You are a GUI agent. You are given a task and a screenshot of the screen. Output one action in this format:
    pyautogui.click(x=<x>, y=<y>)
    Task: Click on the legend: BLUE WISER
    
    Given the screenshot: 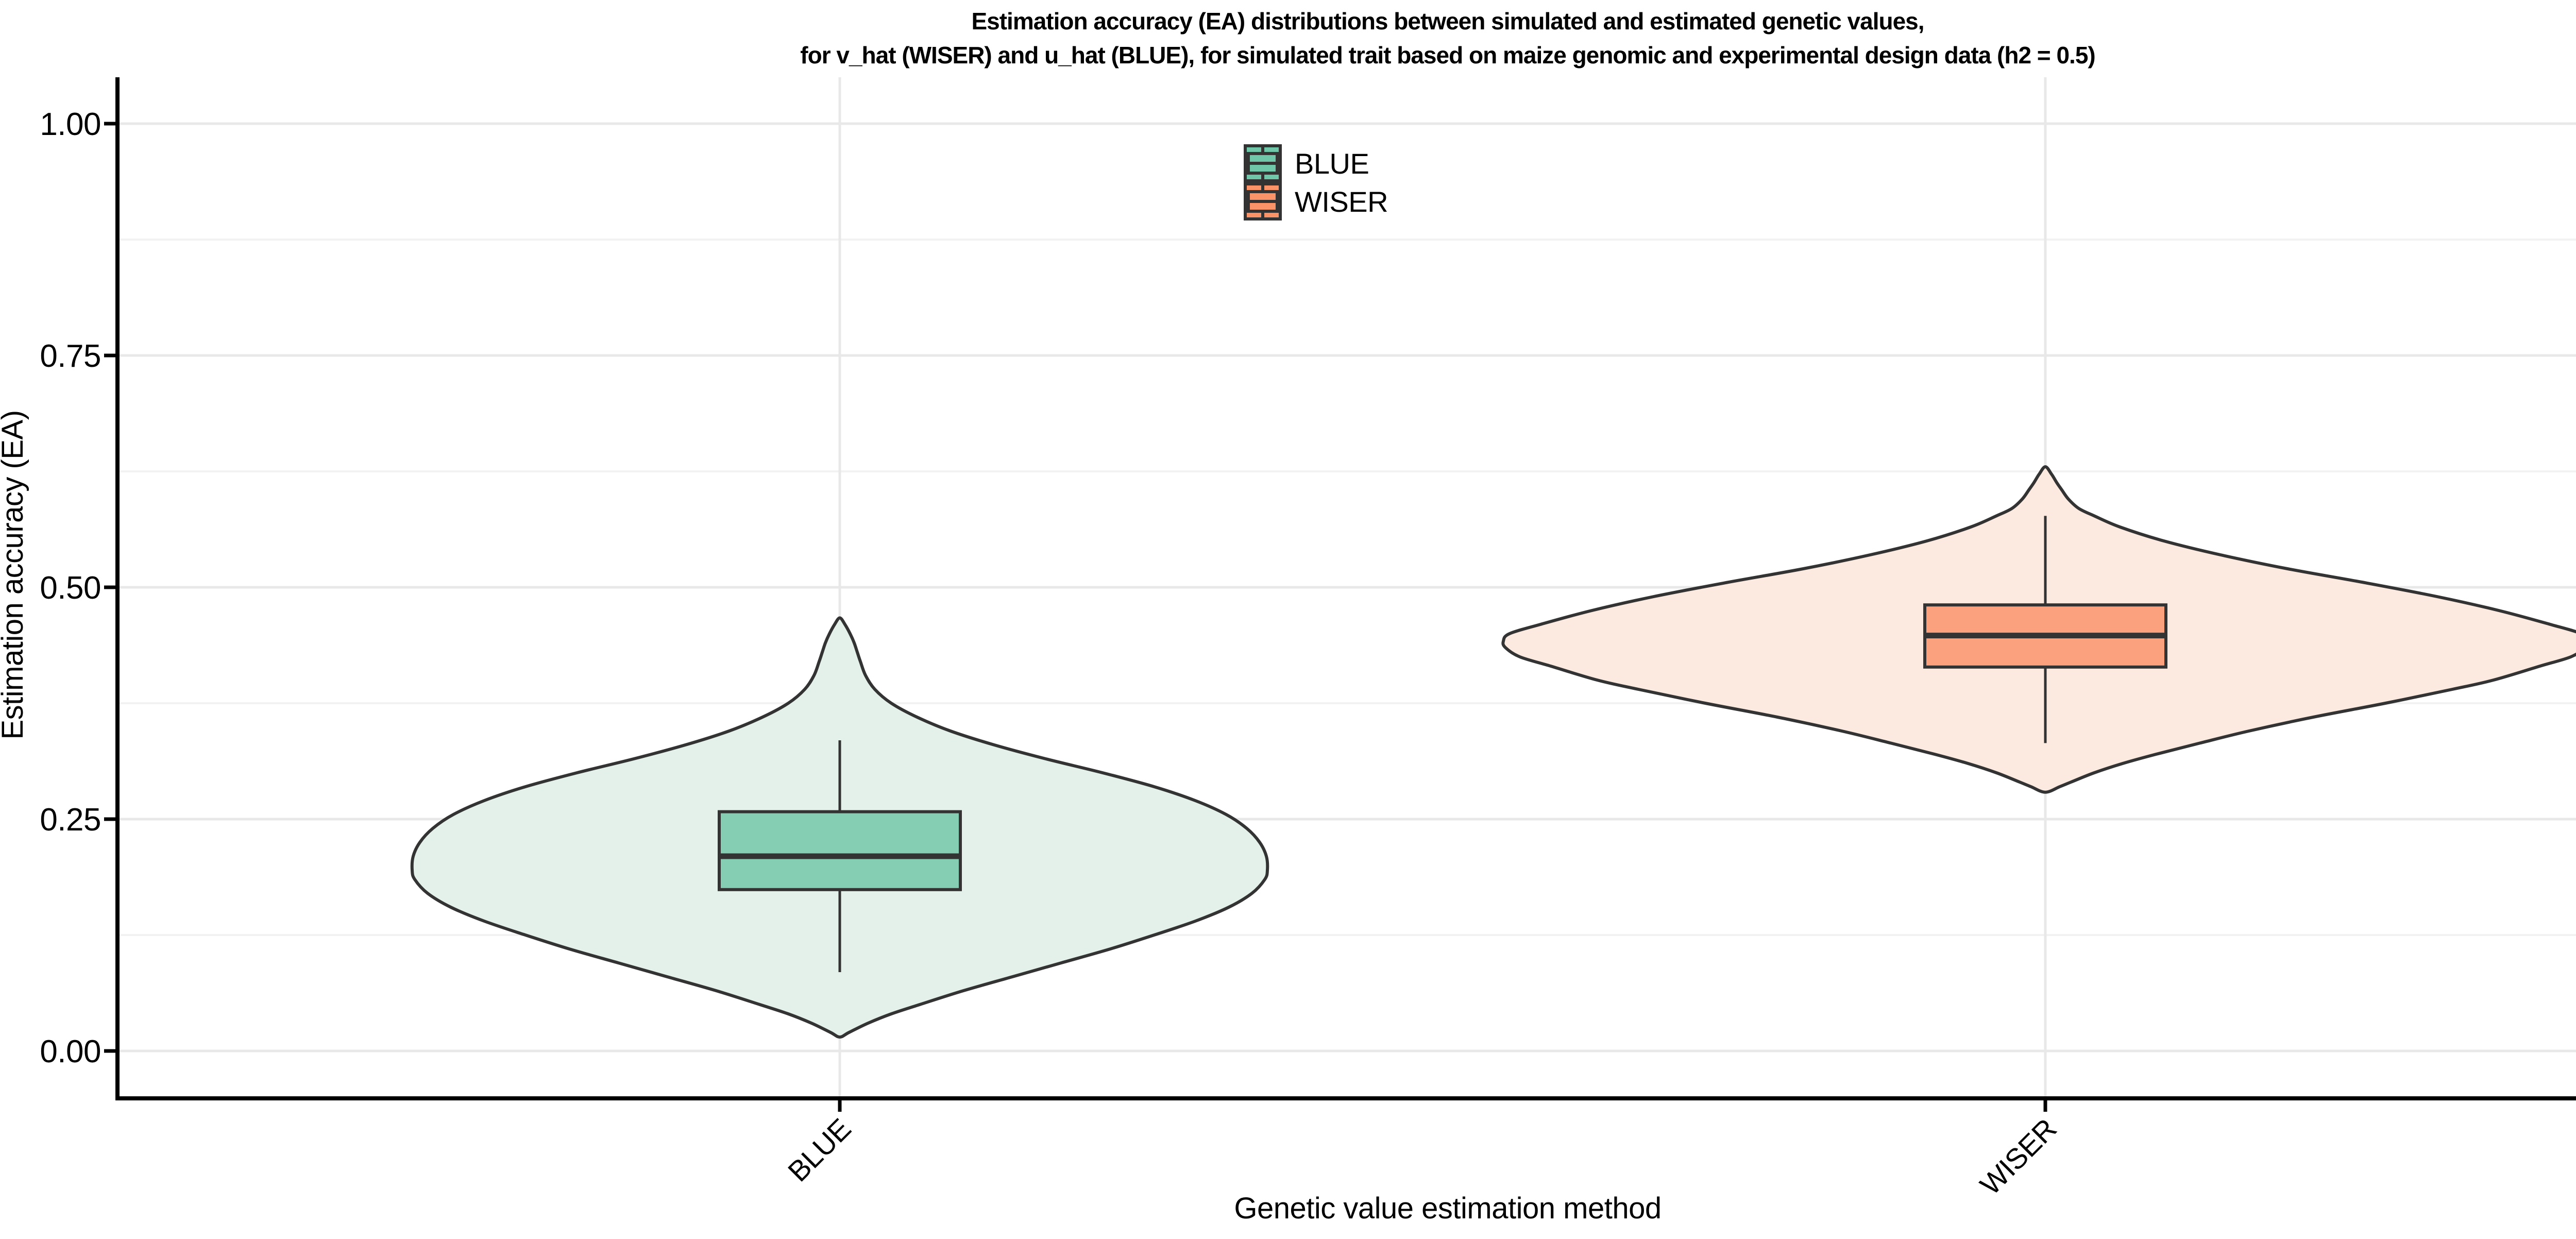 What is the action you would take?
    pyautogui.click(x=1316, y=182)
    